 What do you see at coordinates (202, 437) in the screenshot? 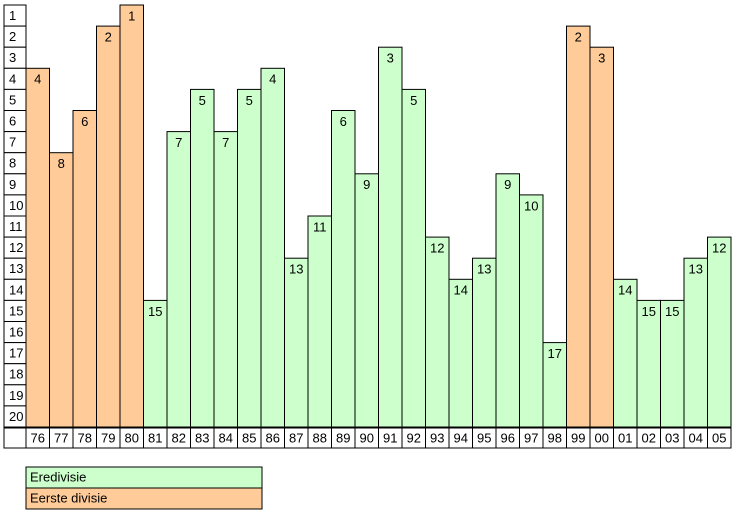
I see `x-tick-label: 83` at bounding box center [202, 437].